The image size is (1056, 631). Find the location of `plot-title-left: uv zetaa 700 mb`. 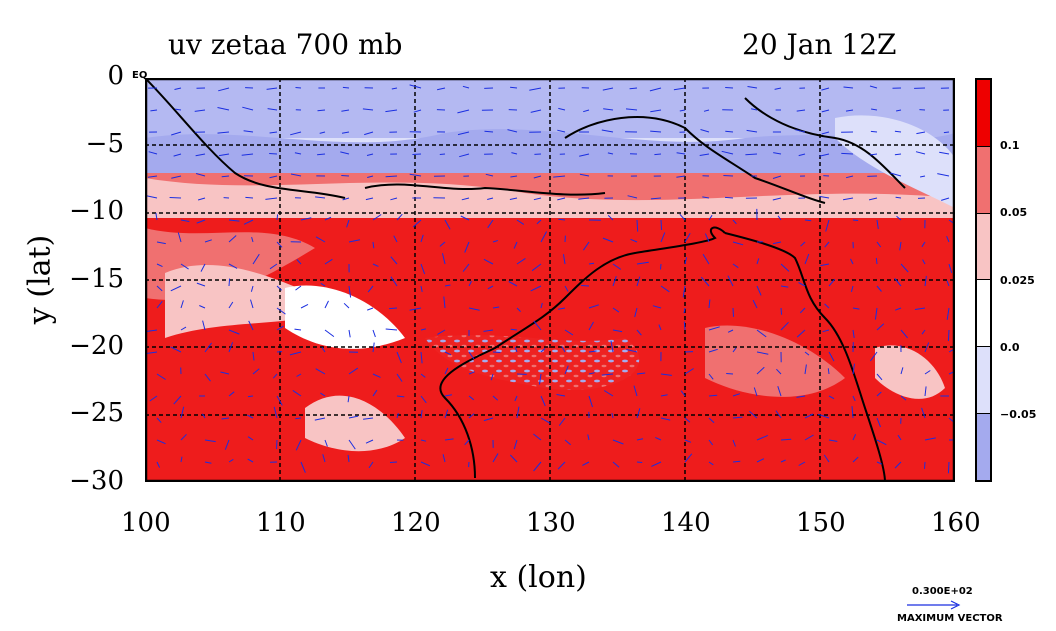

plot-title-left: uv zetaa 700 mb is located at coordinates (285, 44).